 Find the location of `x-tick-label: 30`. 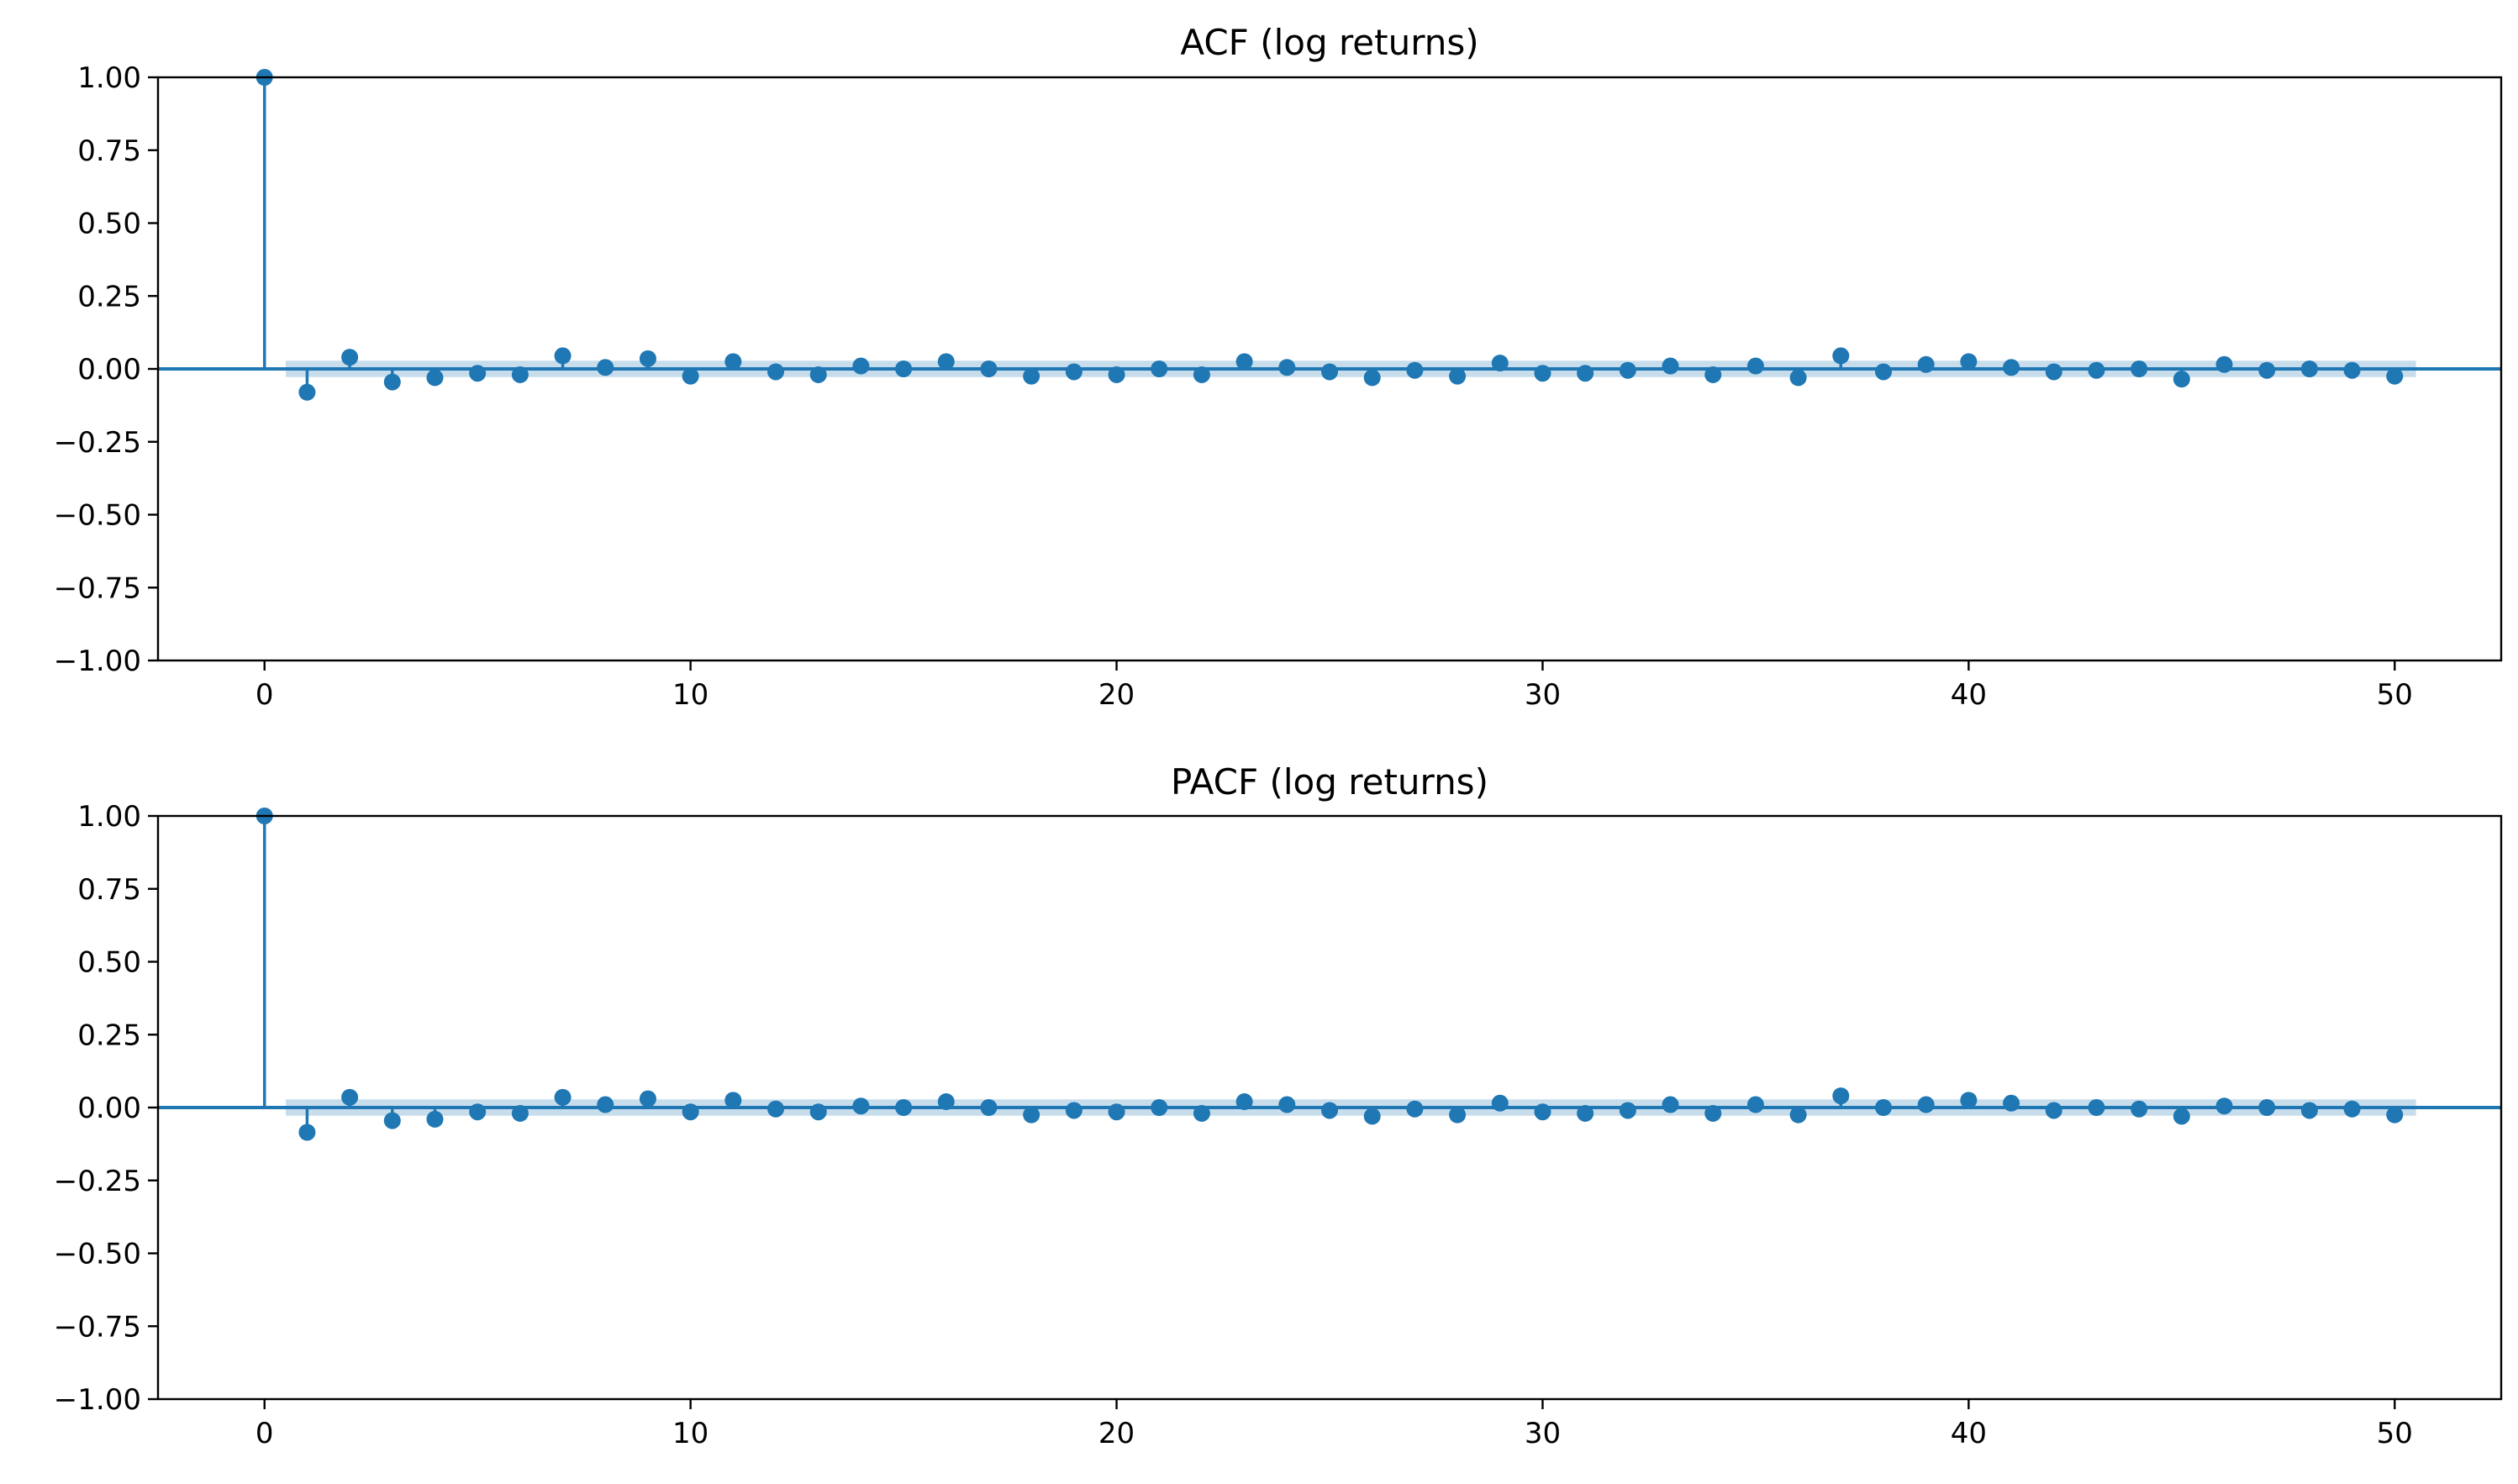

x-tick-label: 30 is located at coordinates (1543, 695).